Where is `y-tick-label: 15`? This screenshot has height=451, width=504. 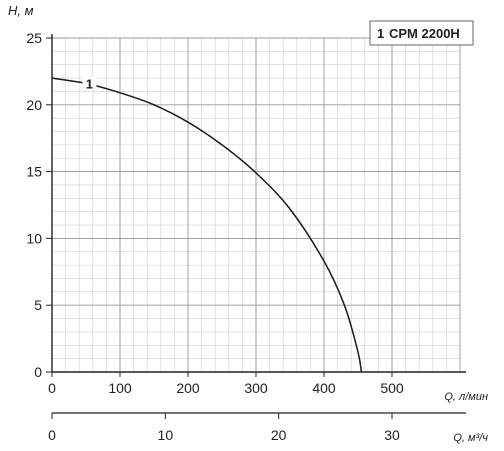 y-tick-label: 15 is located at coordinates (34, 172).